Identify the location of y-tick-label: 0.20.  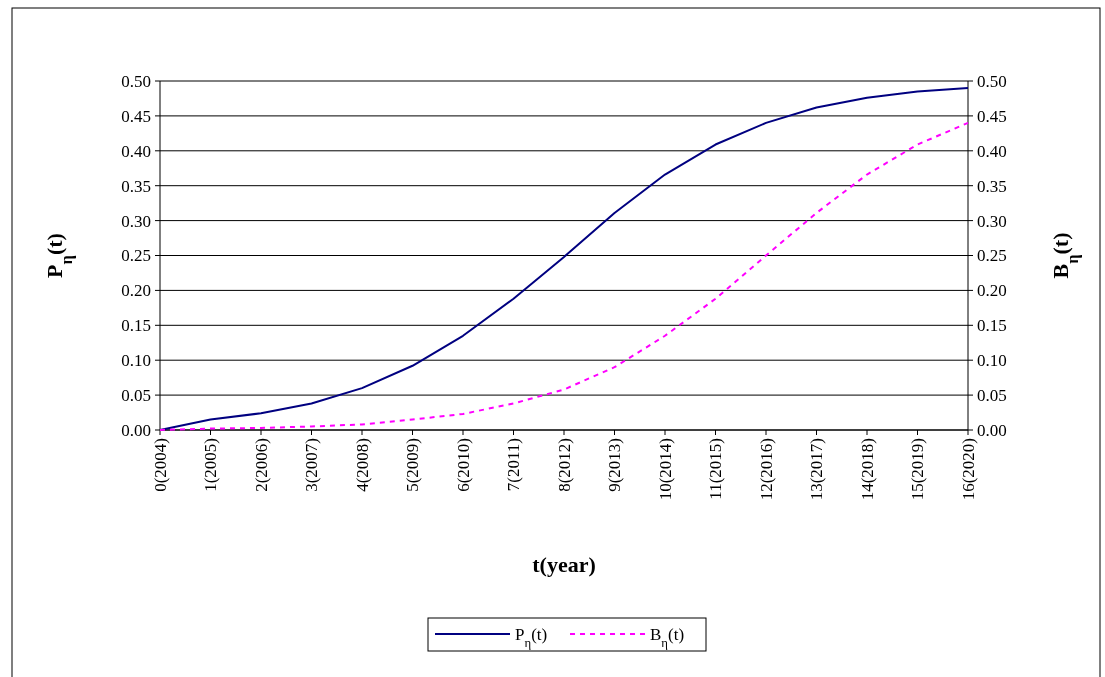
(136, 291).